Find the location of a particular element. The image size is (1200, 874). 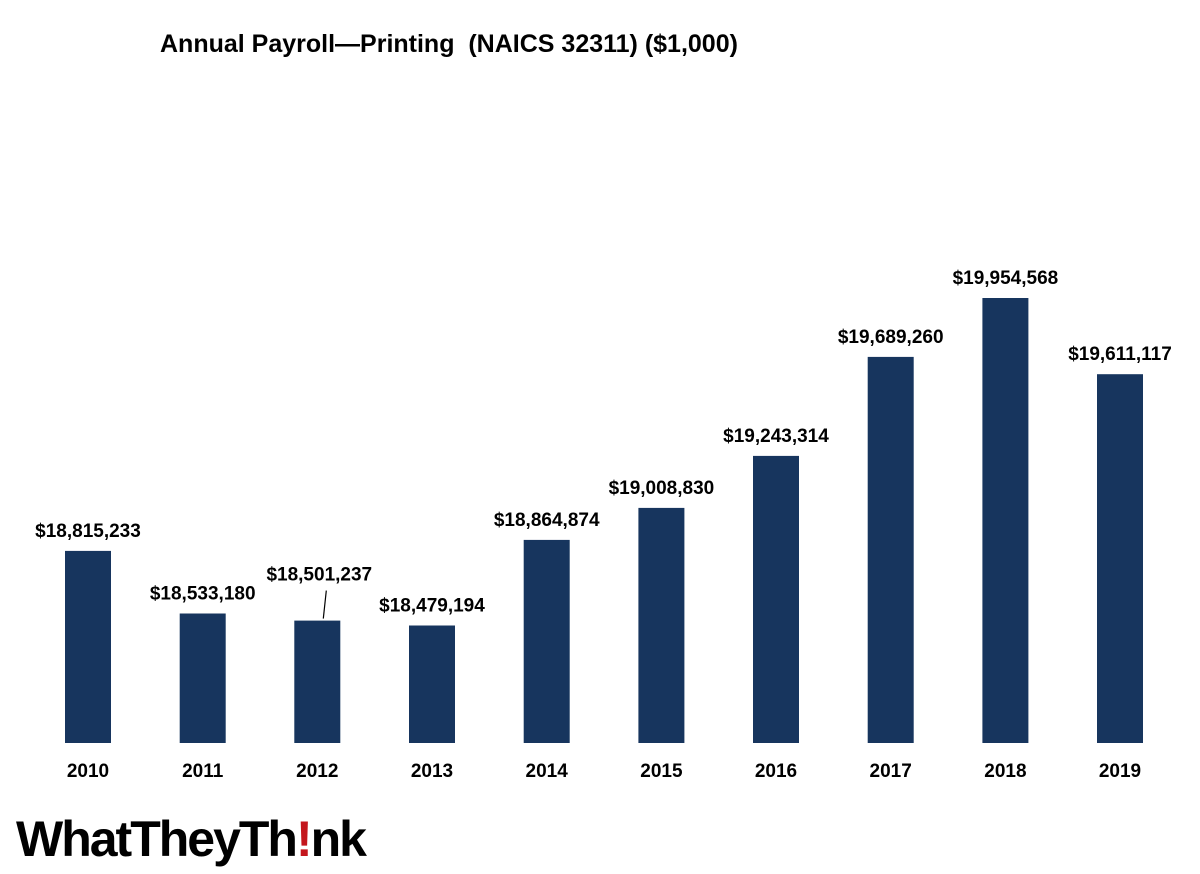

data-label-2014: $18,864,874 is located at coordinates (547, 520).